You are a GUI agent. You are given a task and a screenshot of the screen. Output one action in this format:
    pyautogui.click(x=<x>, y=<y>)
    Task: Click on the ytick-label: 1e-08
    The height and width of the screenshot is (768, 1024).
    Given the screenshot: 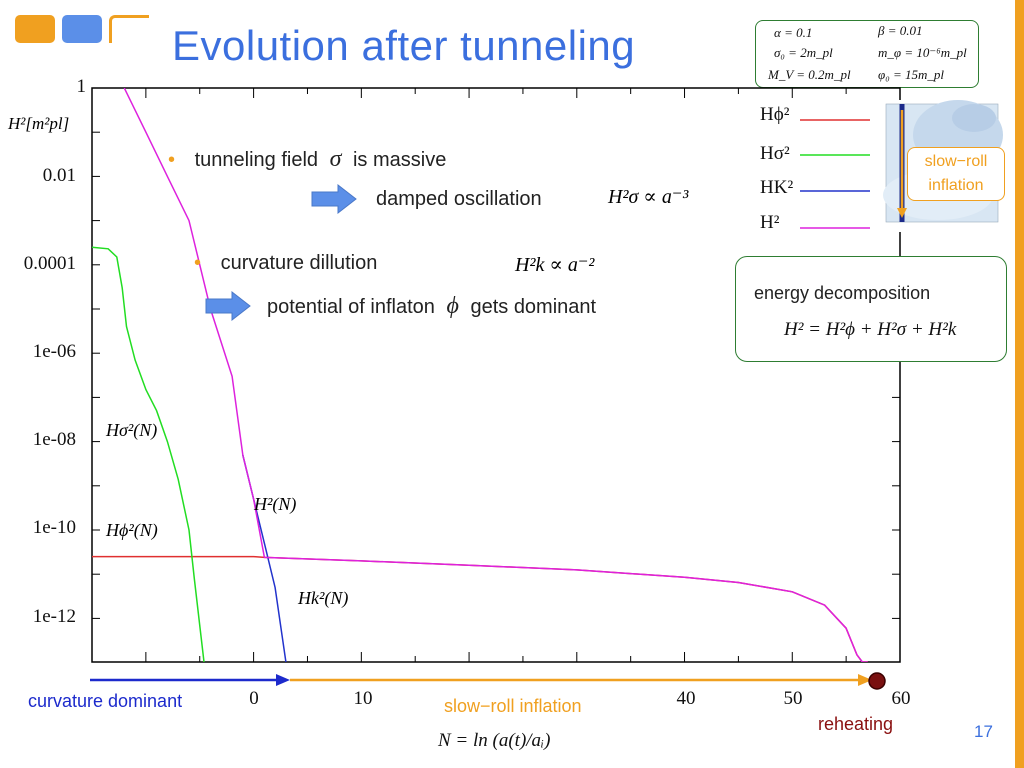 What is the action you would take?
    pyautogui.click(x=54, y=439)
    